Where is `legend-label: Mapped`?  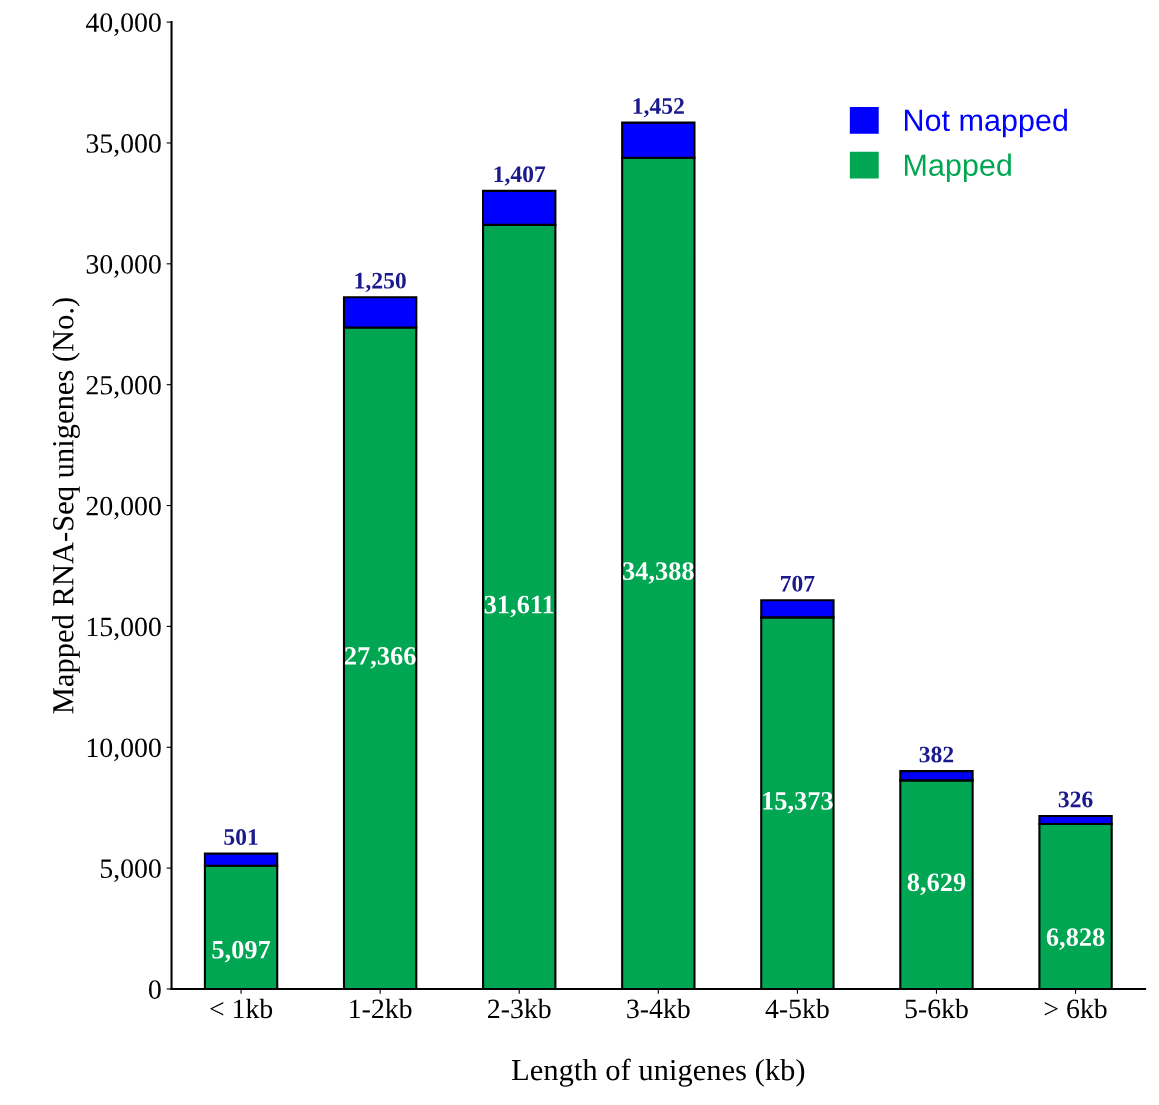 legend-label: Mapped is located at coordinates (957, 168).